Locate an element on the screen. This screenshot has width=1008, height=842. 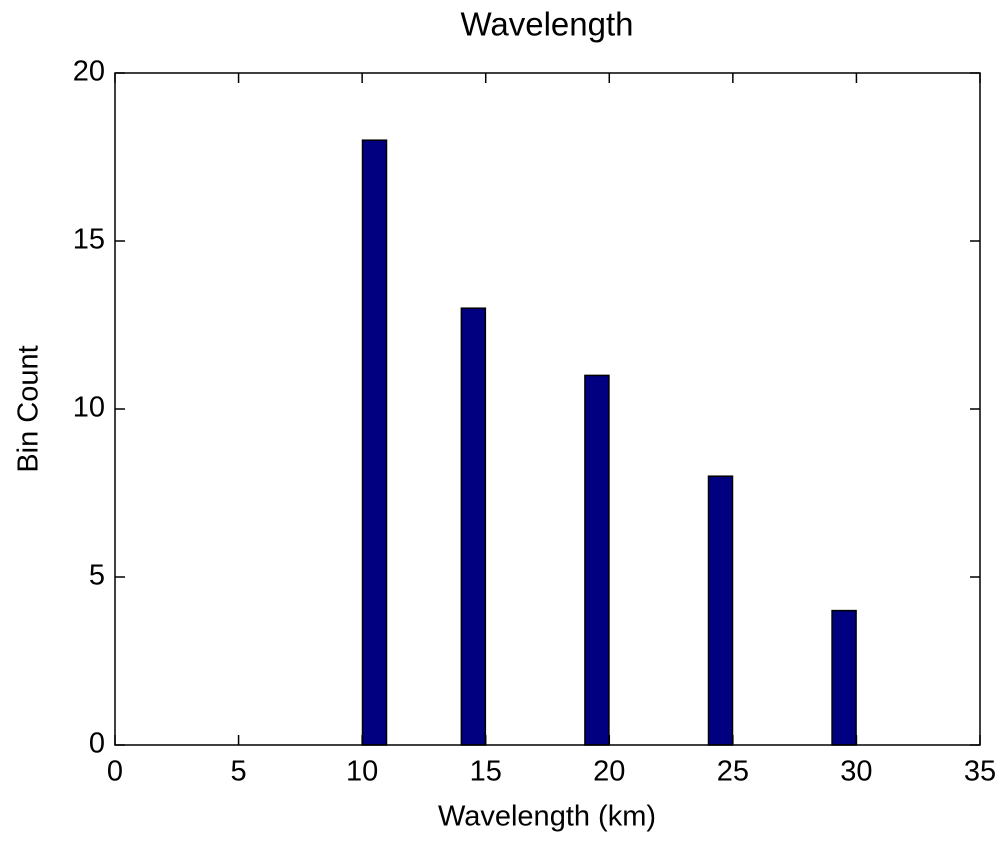
y-axis-label: Bin Count is located at coordinates (29, 408).